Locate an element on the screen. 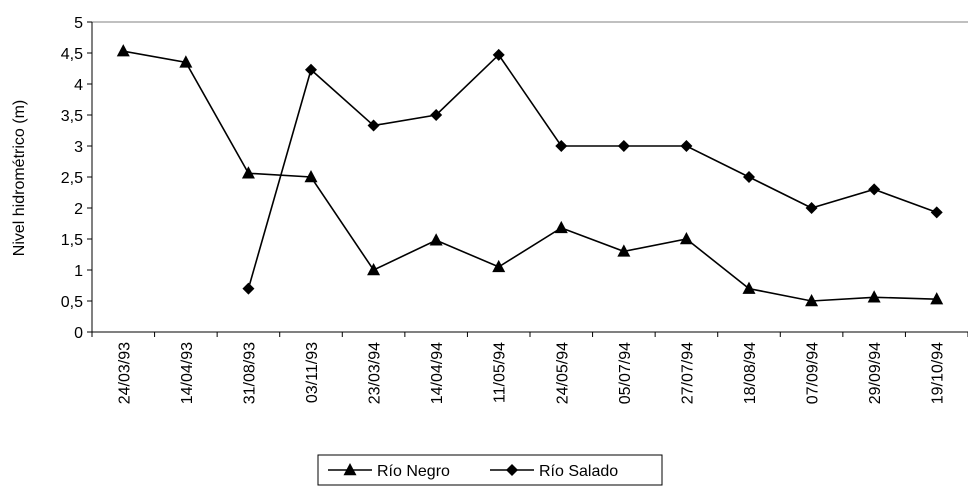  x-tick-label: 14/04/93 is located at coordinates (187, 373).